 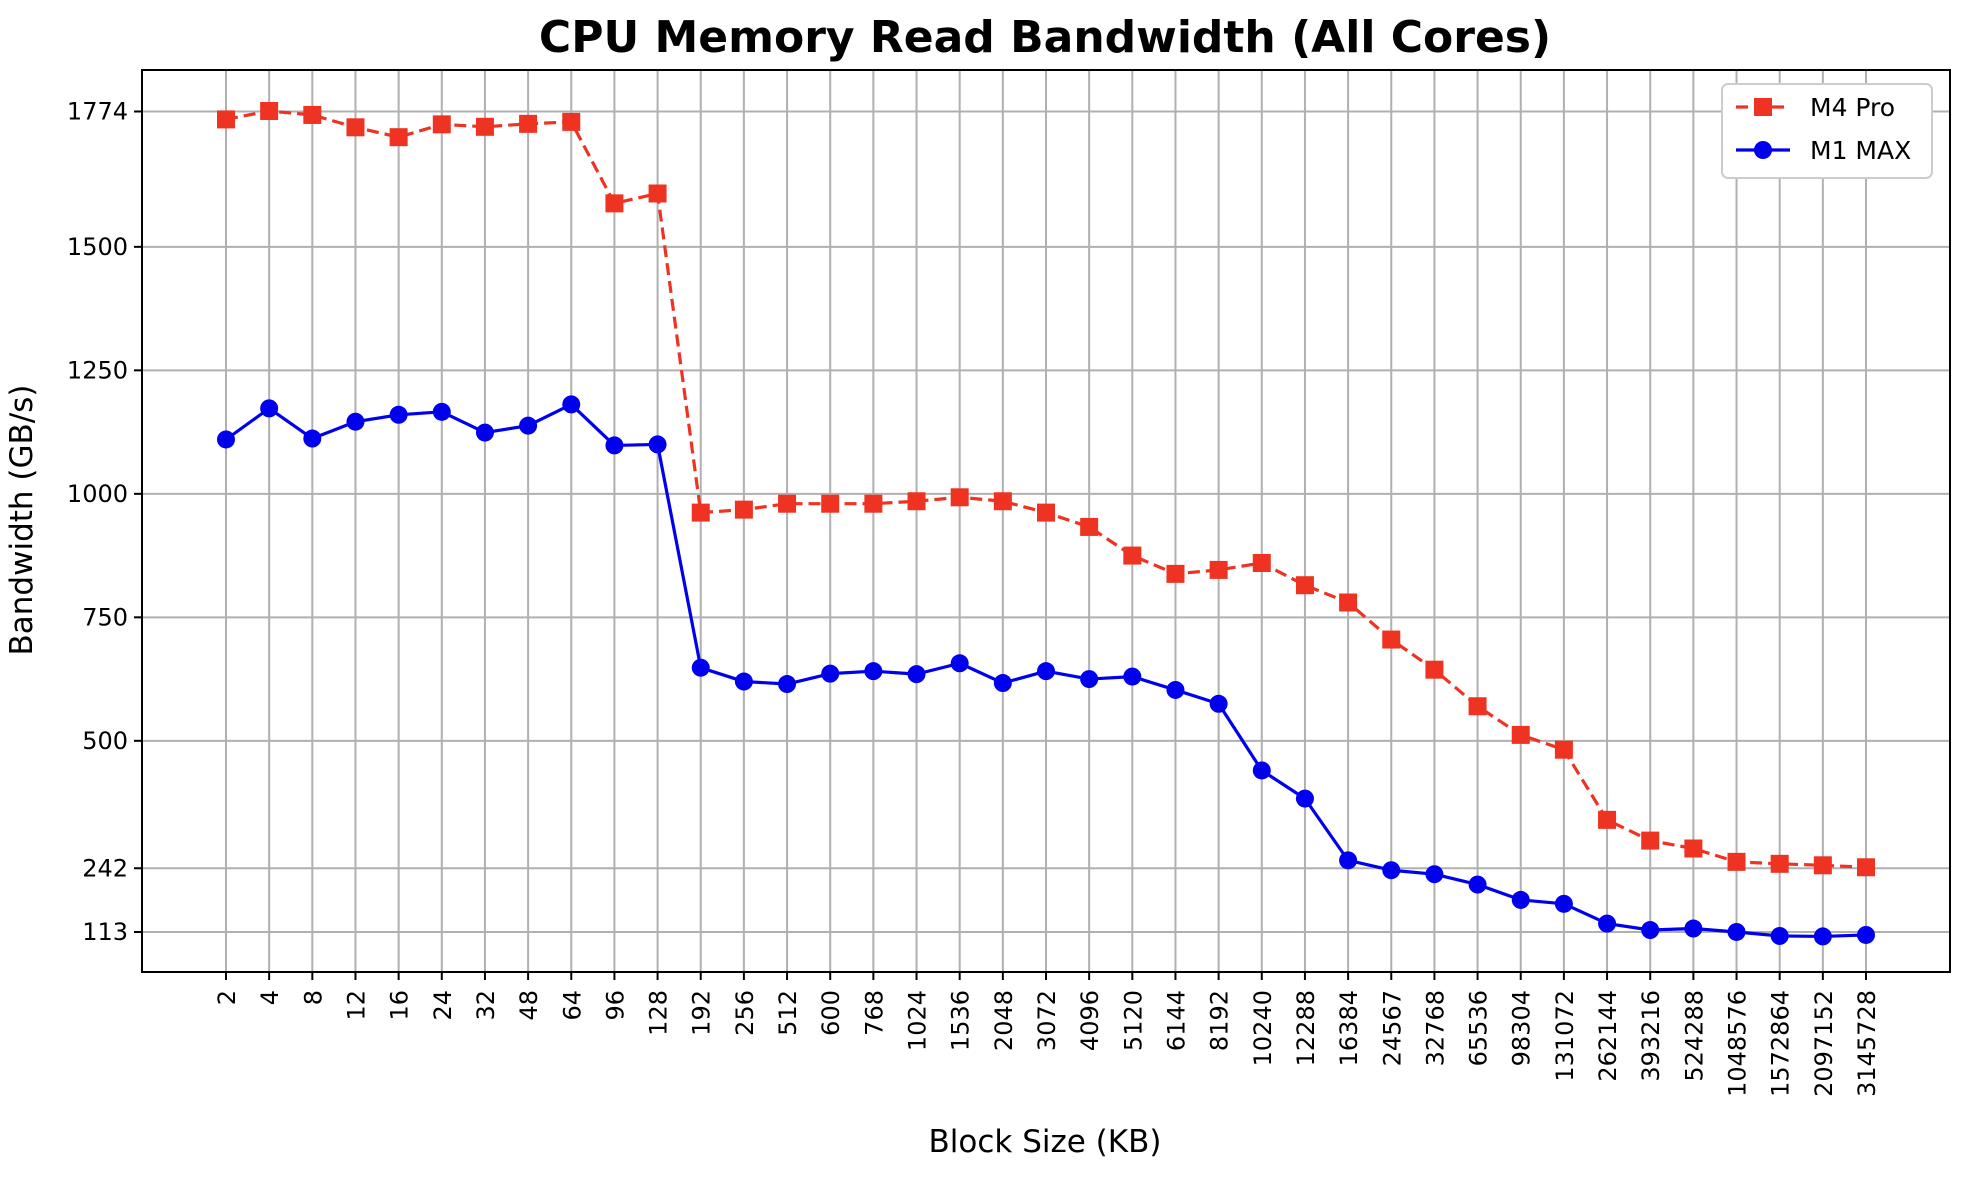 I want to click on x-tick-label: 192, so click(x=702, y=1013).